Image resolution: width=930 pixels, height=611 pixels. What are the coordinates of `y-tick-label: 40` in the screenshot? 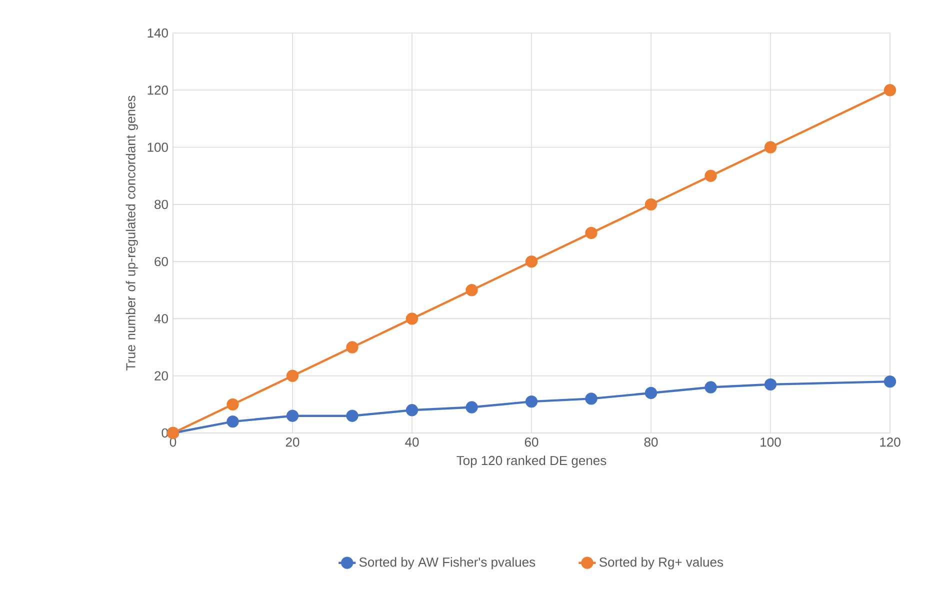 It's located at (161, 319).